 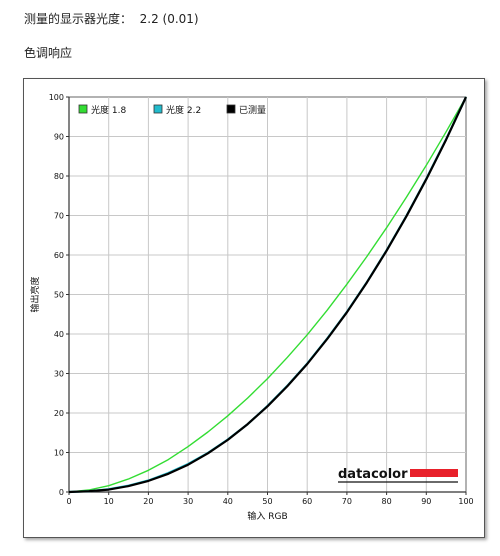 I want to click on x-tick-label-0: 0, so click(x=68, y=501).